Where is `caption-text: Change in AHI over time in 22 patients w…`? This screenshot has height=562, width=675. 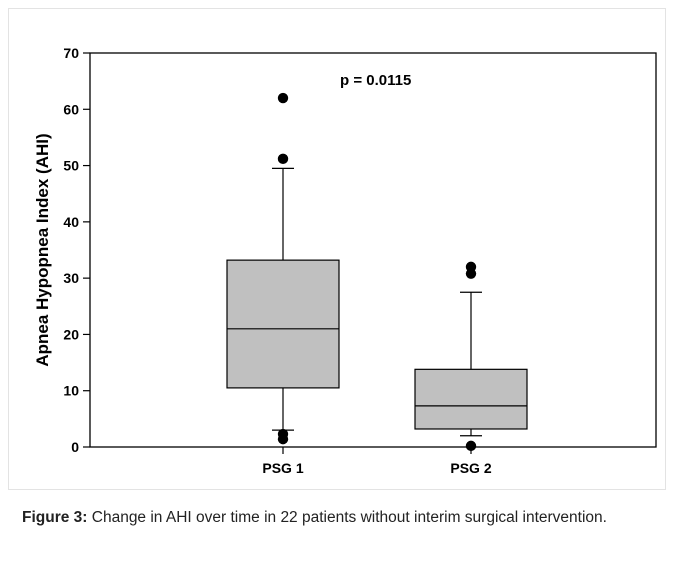 caption-text: Change in AHI over time in 22 patients w… is located at coordinates (347, 517).